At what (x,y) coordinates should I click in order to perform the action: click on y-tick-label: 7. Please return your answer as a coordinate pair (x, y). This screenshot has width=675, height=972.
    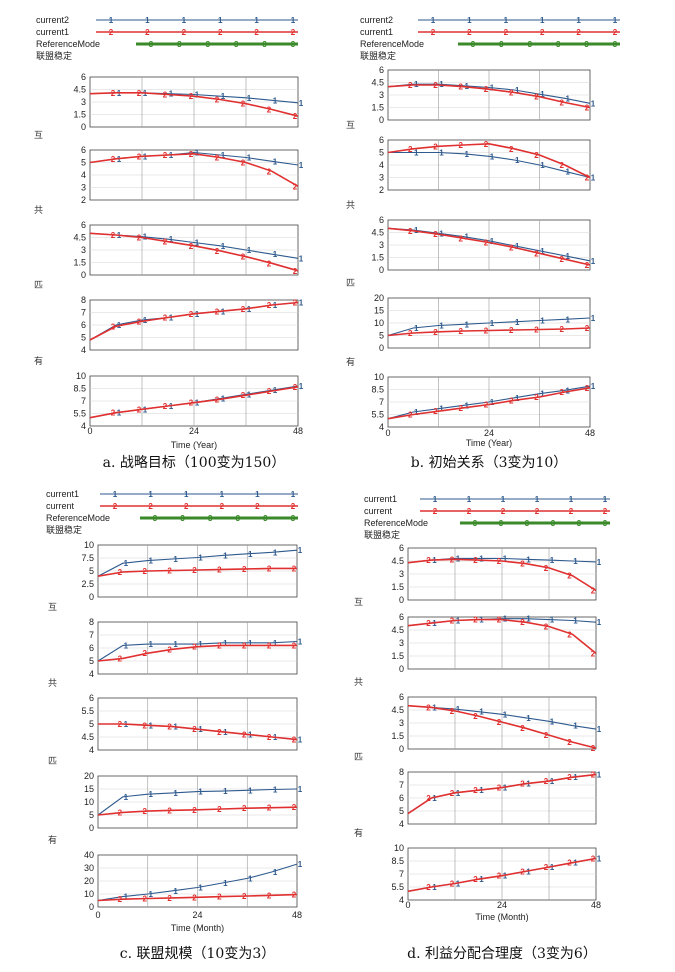
    Looking at the image, I should click on (401, 785).